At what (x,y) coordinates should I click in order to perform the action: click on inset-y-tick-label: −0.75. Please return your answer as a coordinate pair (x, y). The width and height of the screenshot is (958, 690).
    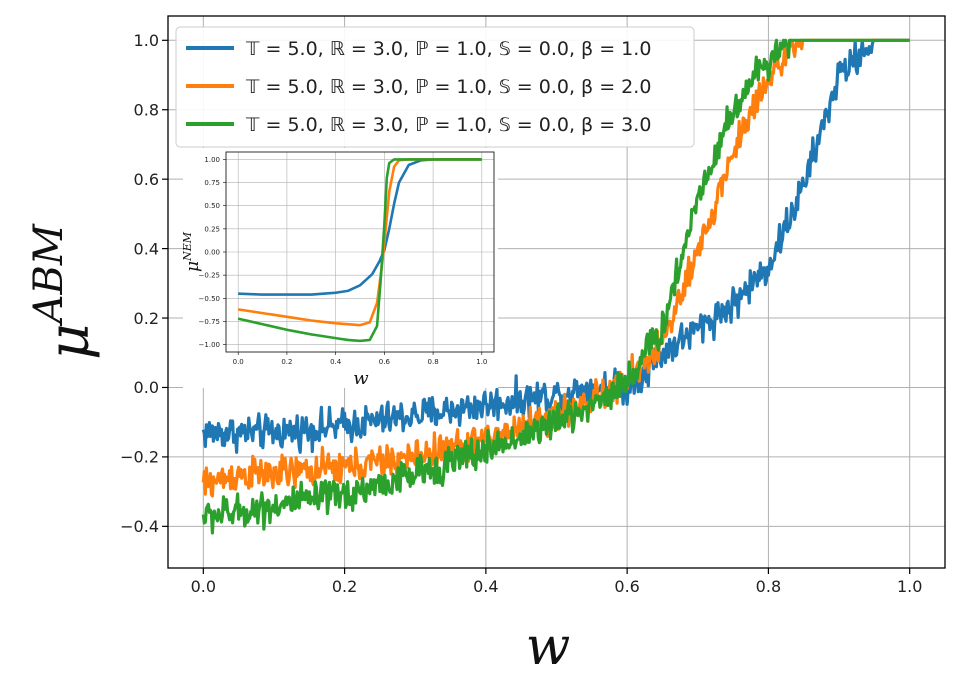
    Looking at the image, I should click on (209, 322).